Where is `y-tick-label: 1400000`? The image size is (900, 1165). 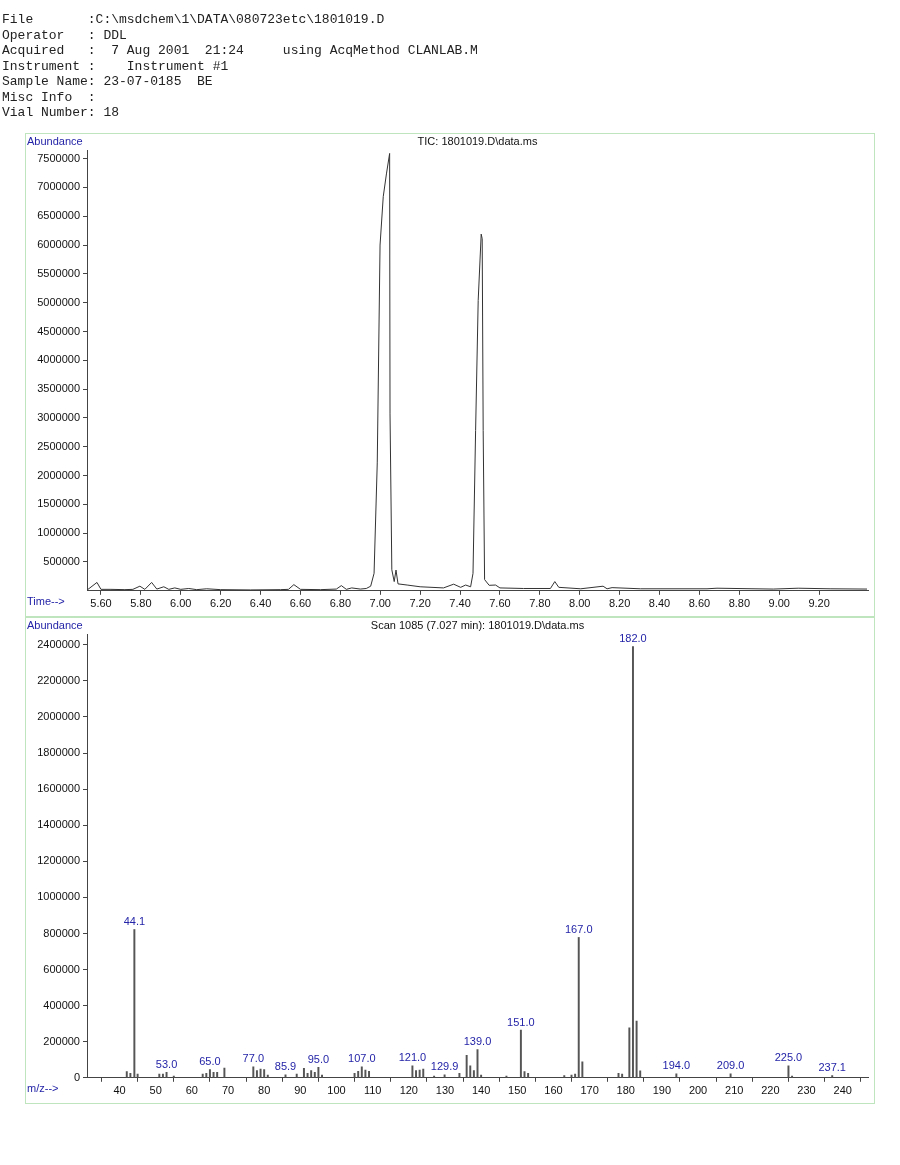
y-tick-label: 1400000 is located at coordinates (58, 823).